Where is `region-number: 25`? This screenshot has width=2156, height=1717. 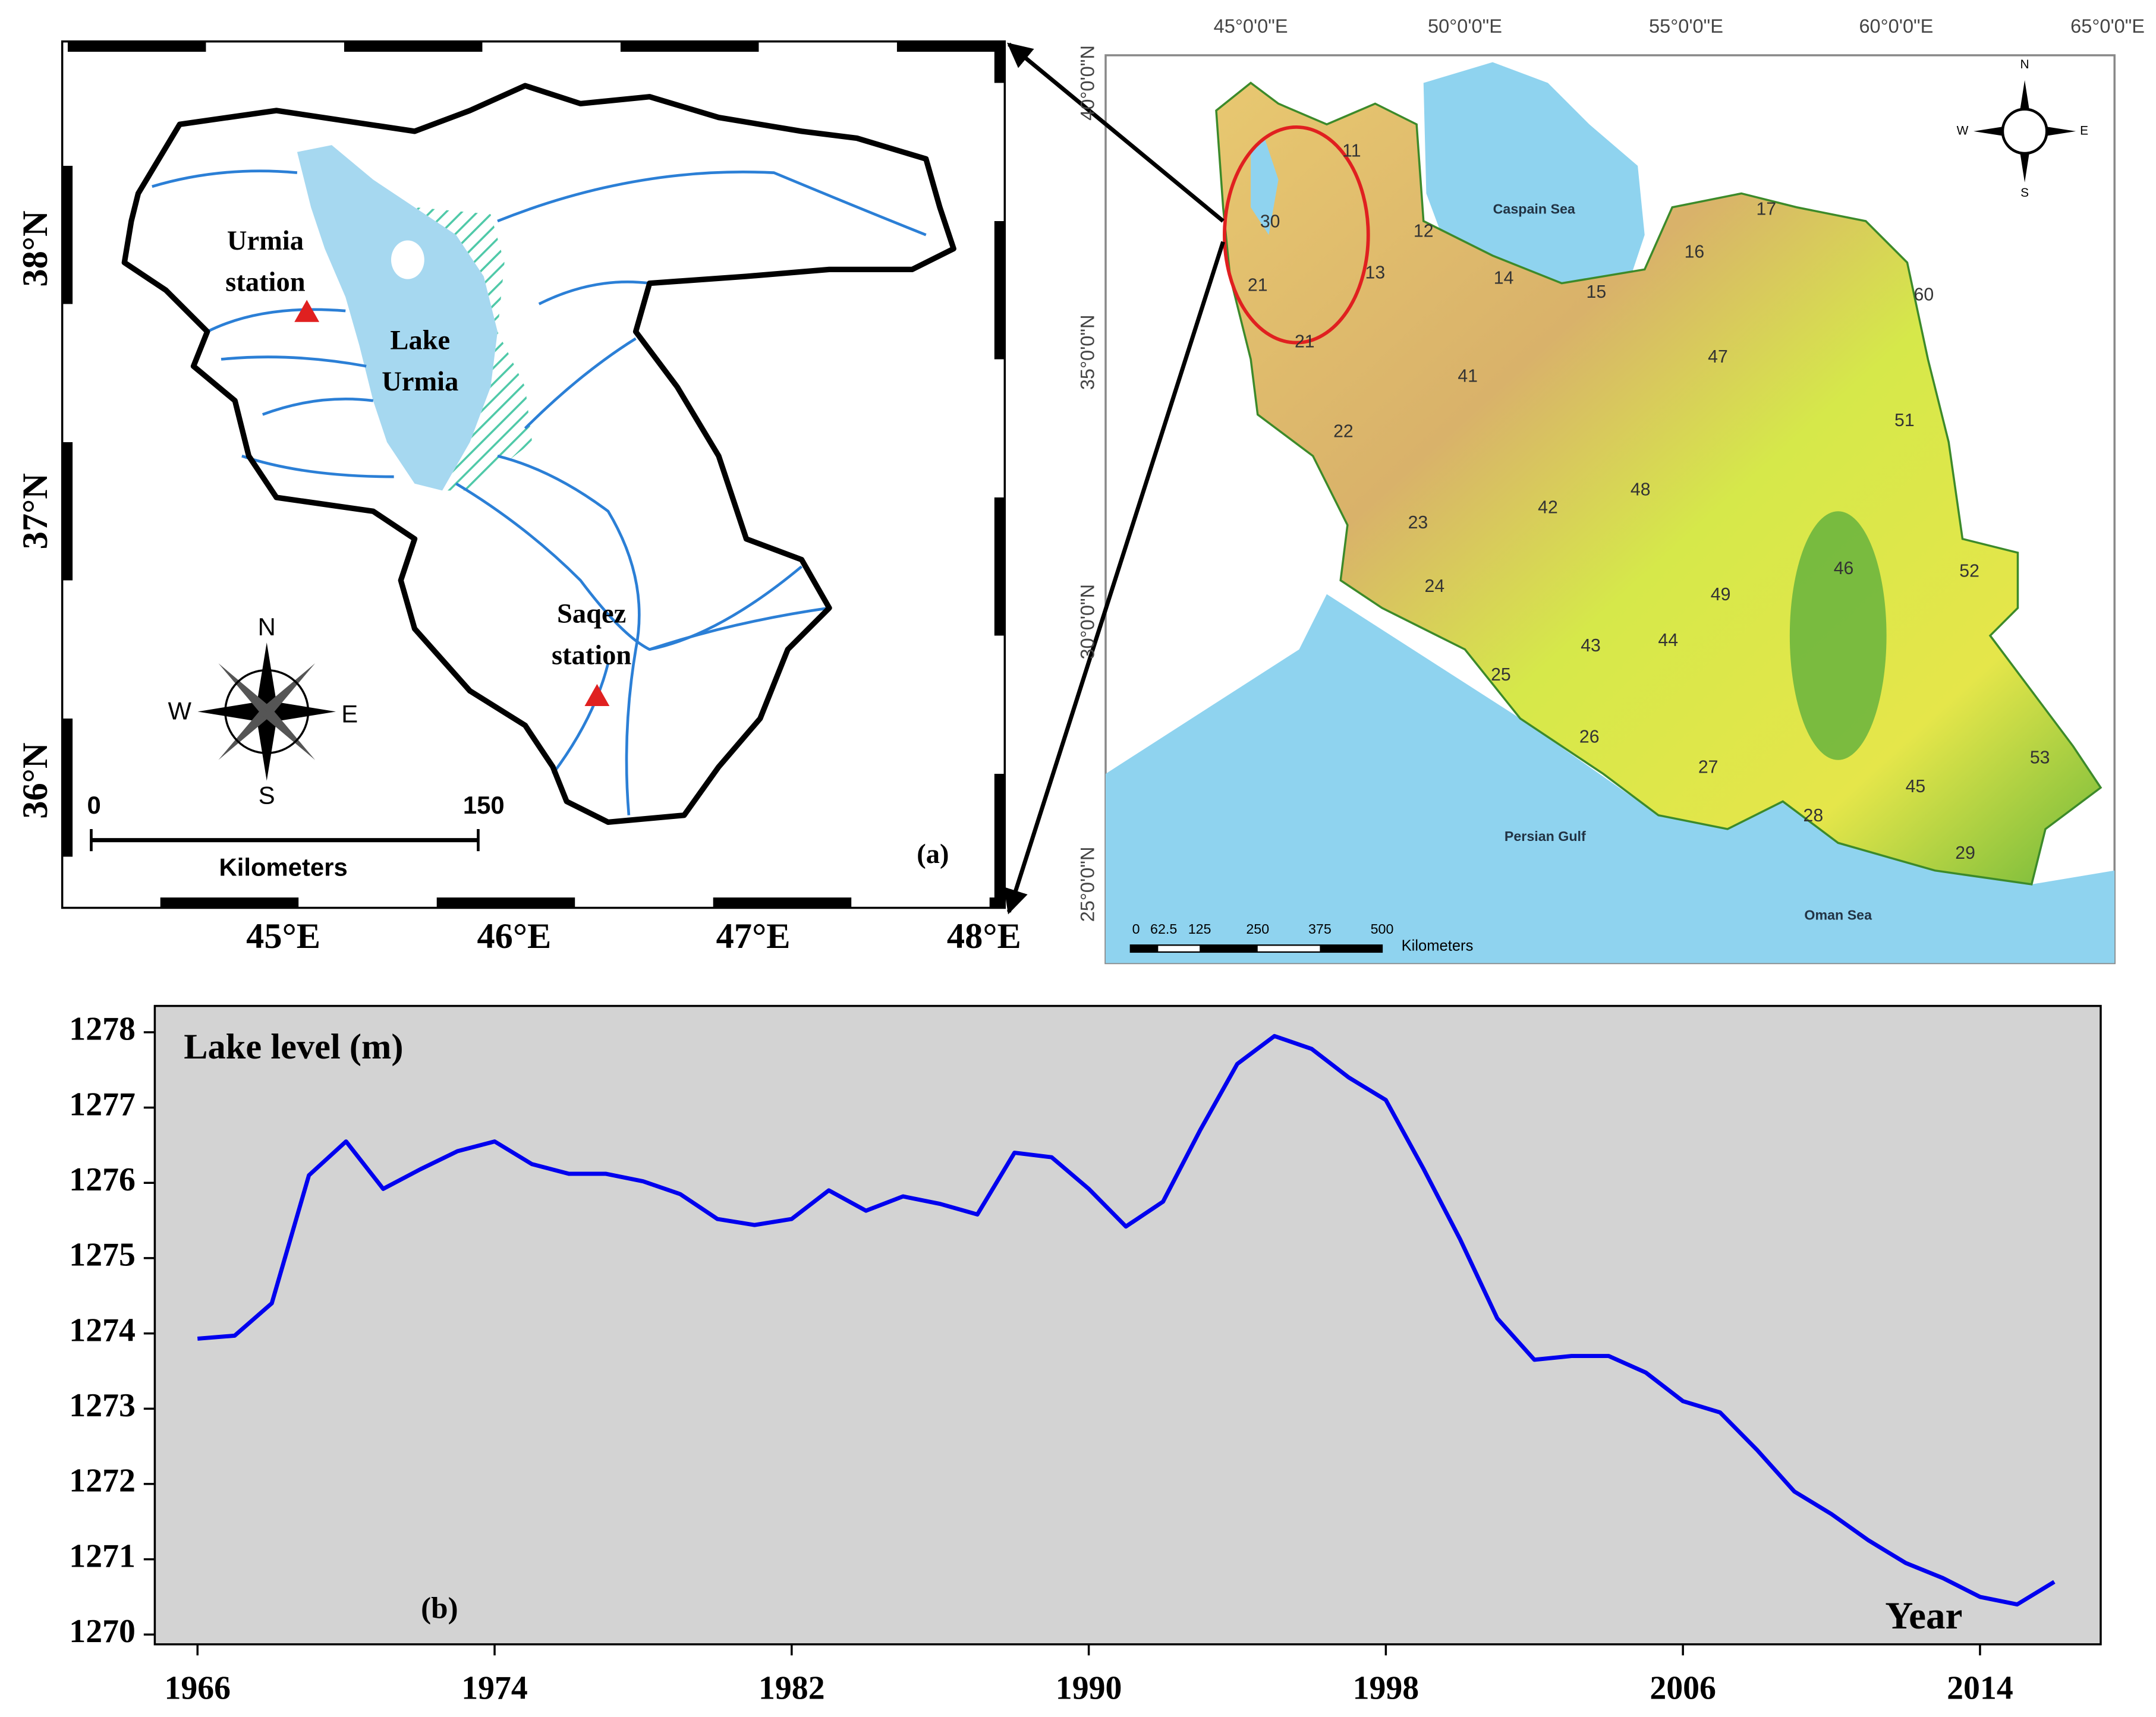 region-number: 25 is located at coordinates (1501, 675).